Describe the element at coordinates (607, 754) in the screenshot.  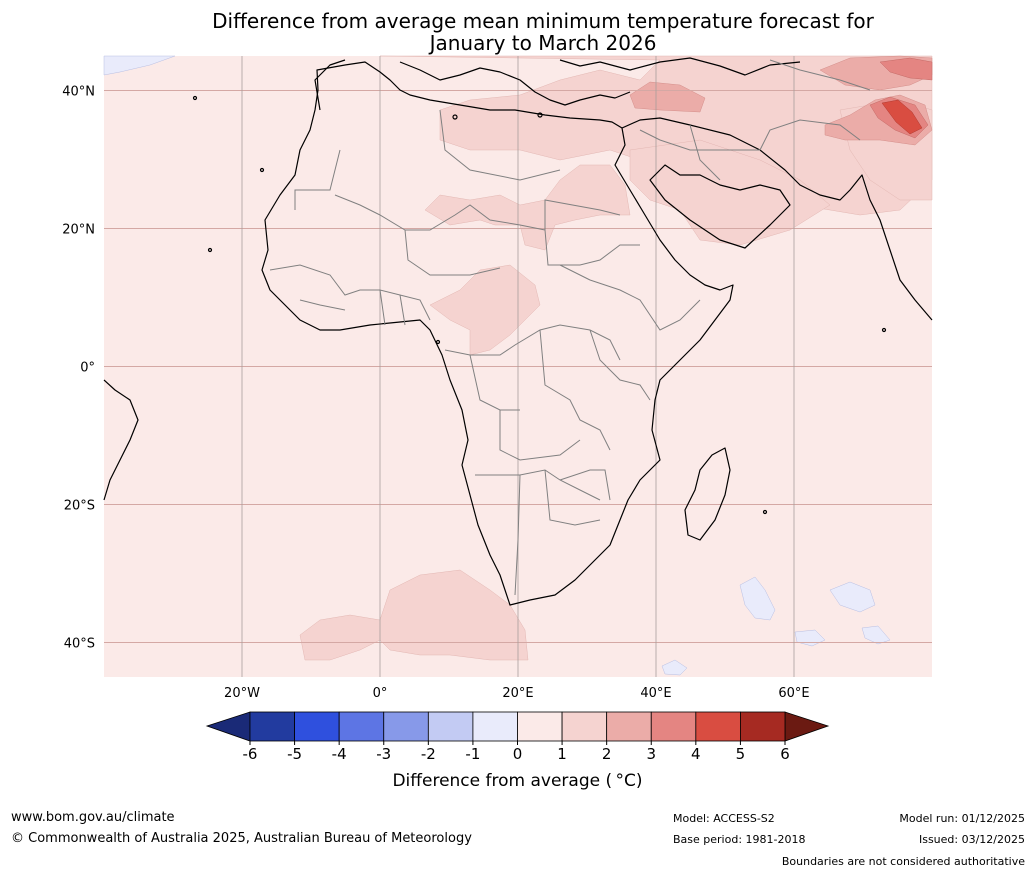
I see `colorbar-tick-label: 2` at that location.